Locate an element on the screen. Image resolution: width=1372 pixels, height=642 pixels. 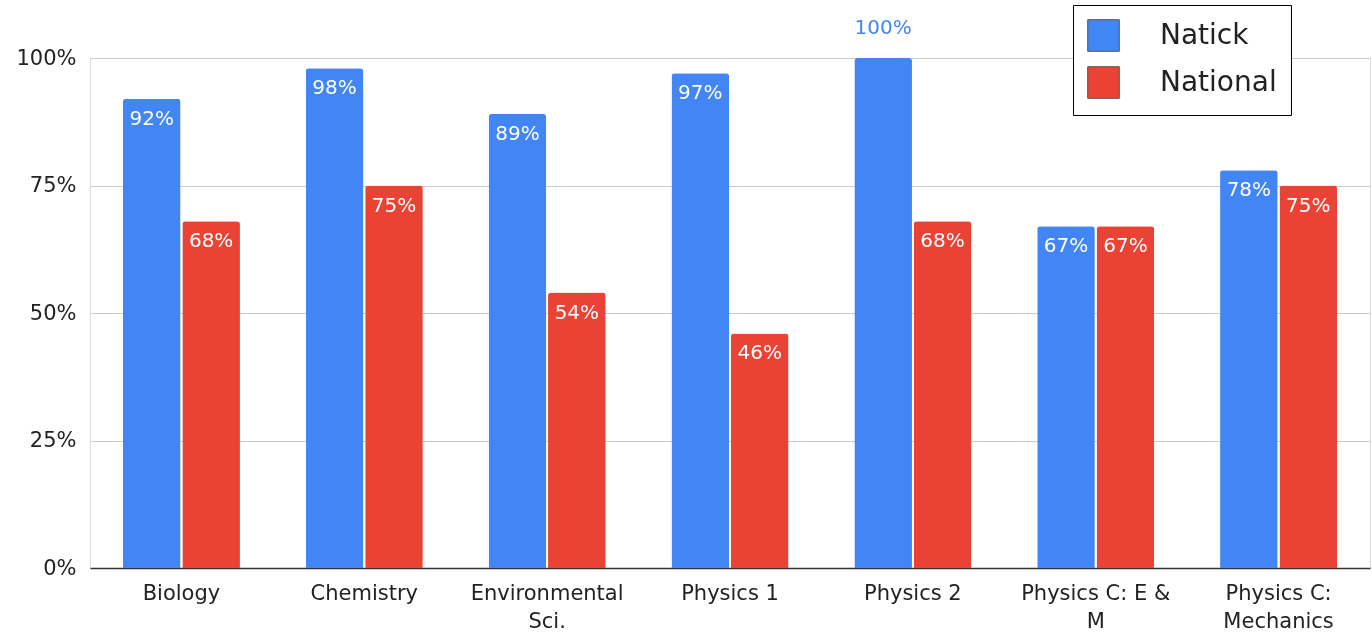
x-tick-label: Environmental Sci. is located at coordinates (547, 606).